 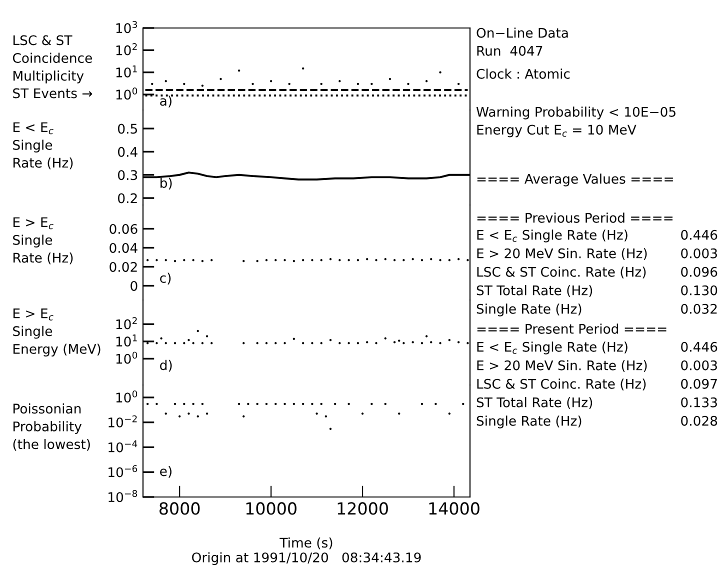 I want to click on text: Clock : Atomic, so click(x=523, y=73).